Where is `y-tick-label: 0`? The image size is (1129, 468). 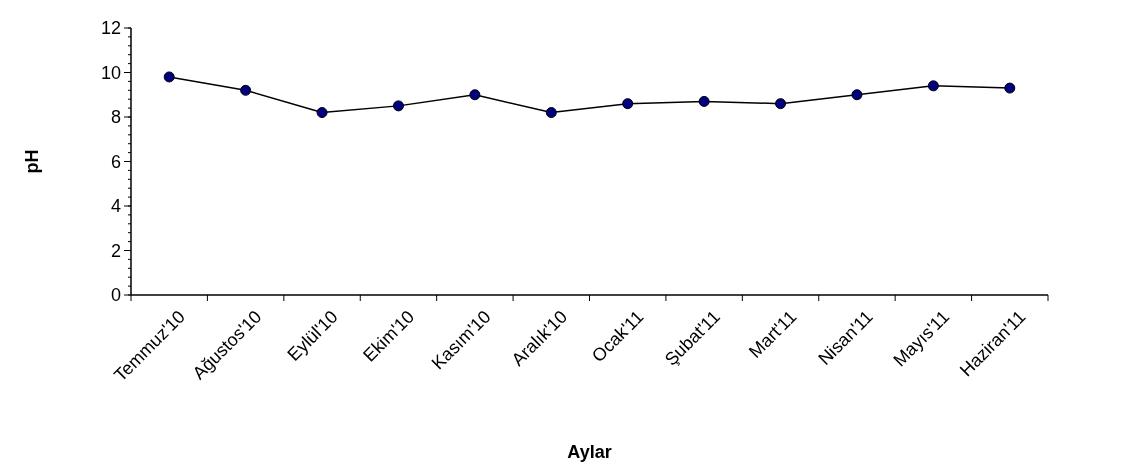
y-tick-label: 0 is located at coordinates (115, 295).